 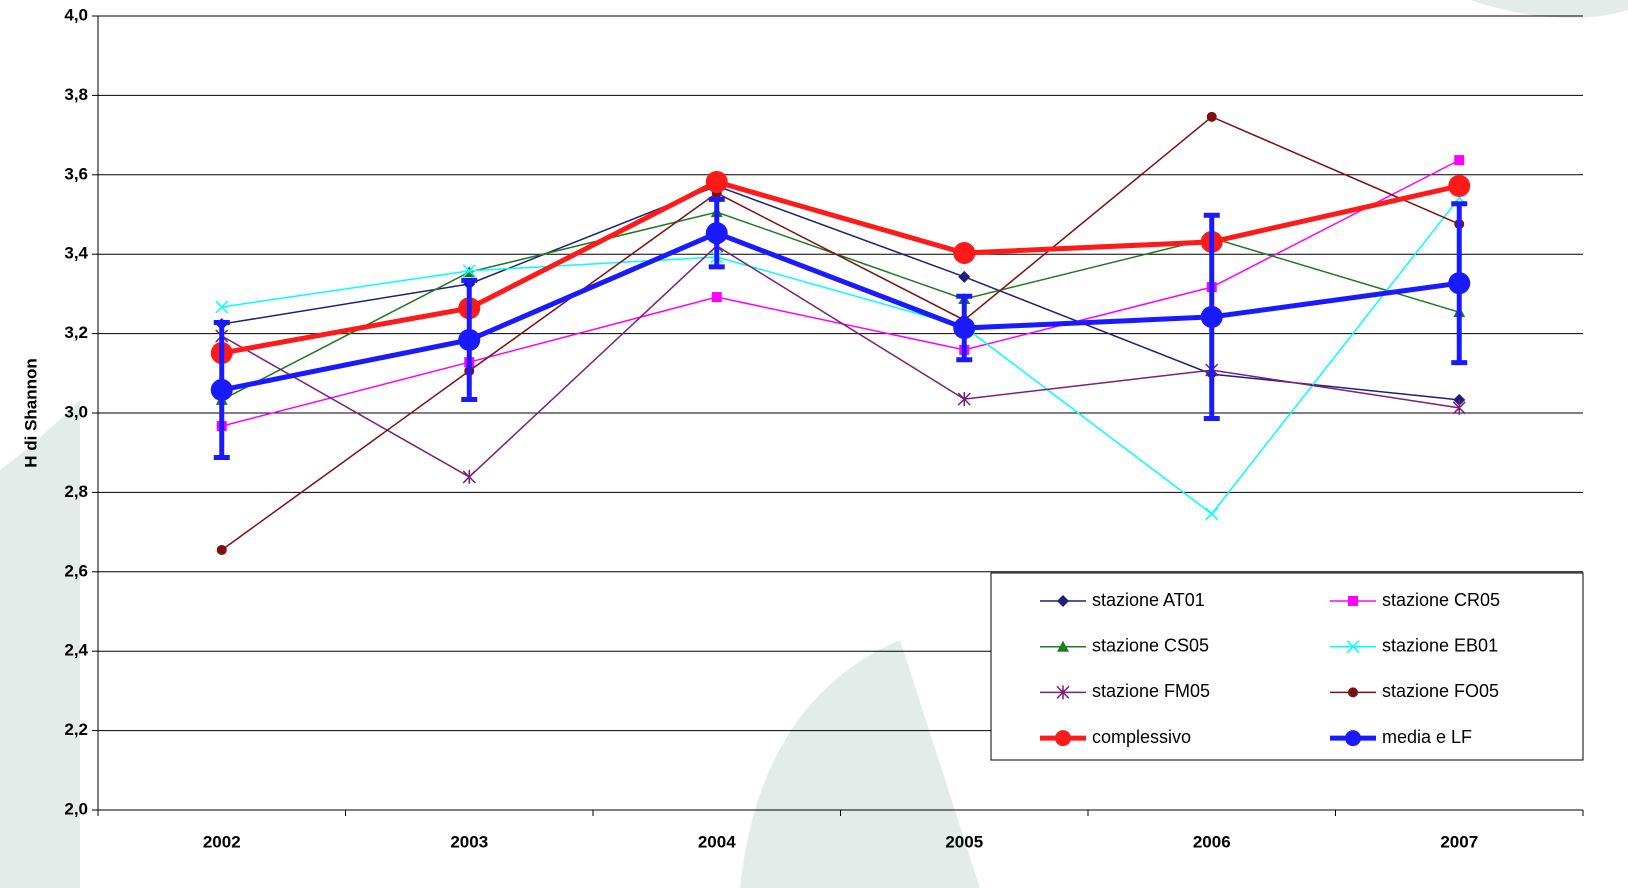 What do you see at coordinates (76, 173) in the screenshot?
I see `y-tick-label: 3,6` at bounding box center [76, 173].